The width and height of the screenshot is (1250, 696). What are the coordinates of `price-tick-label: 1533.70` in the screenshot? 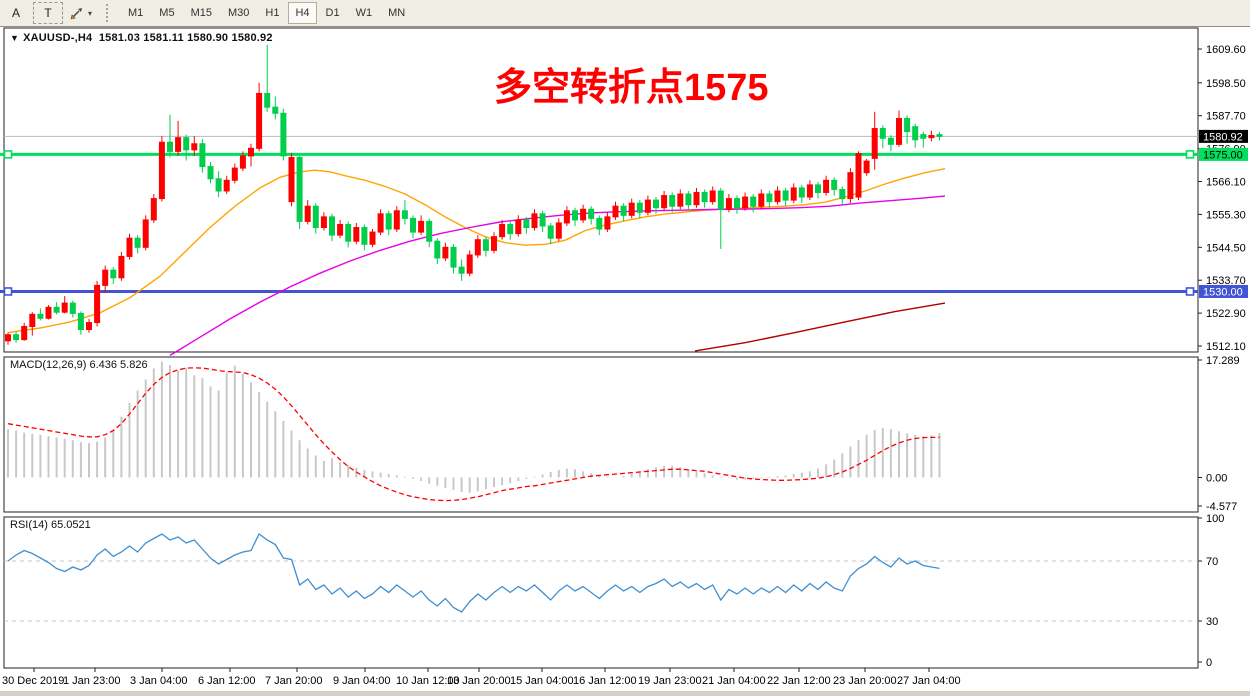 It's located at (1226, 281).